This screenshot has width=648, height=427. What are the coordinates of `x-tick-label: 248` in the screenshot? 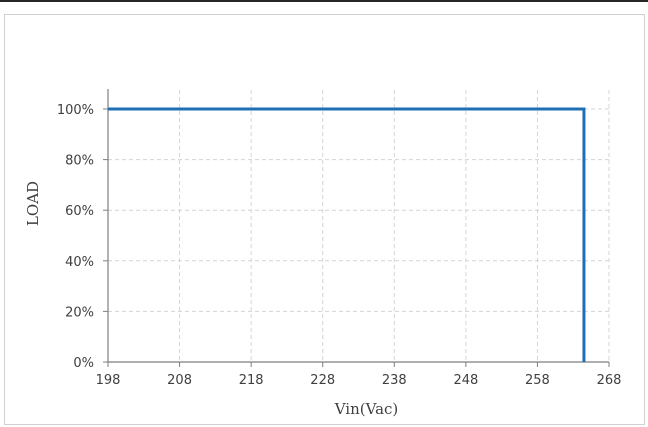 It's located at (465, 380).